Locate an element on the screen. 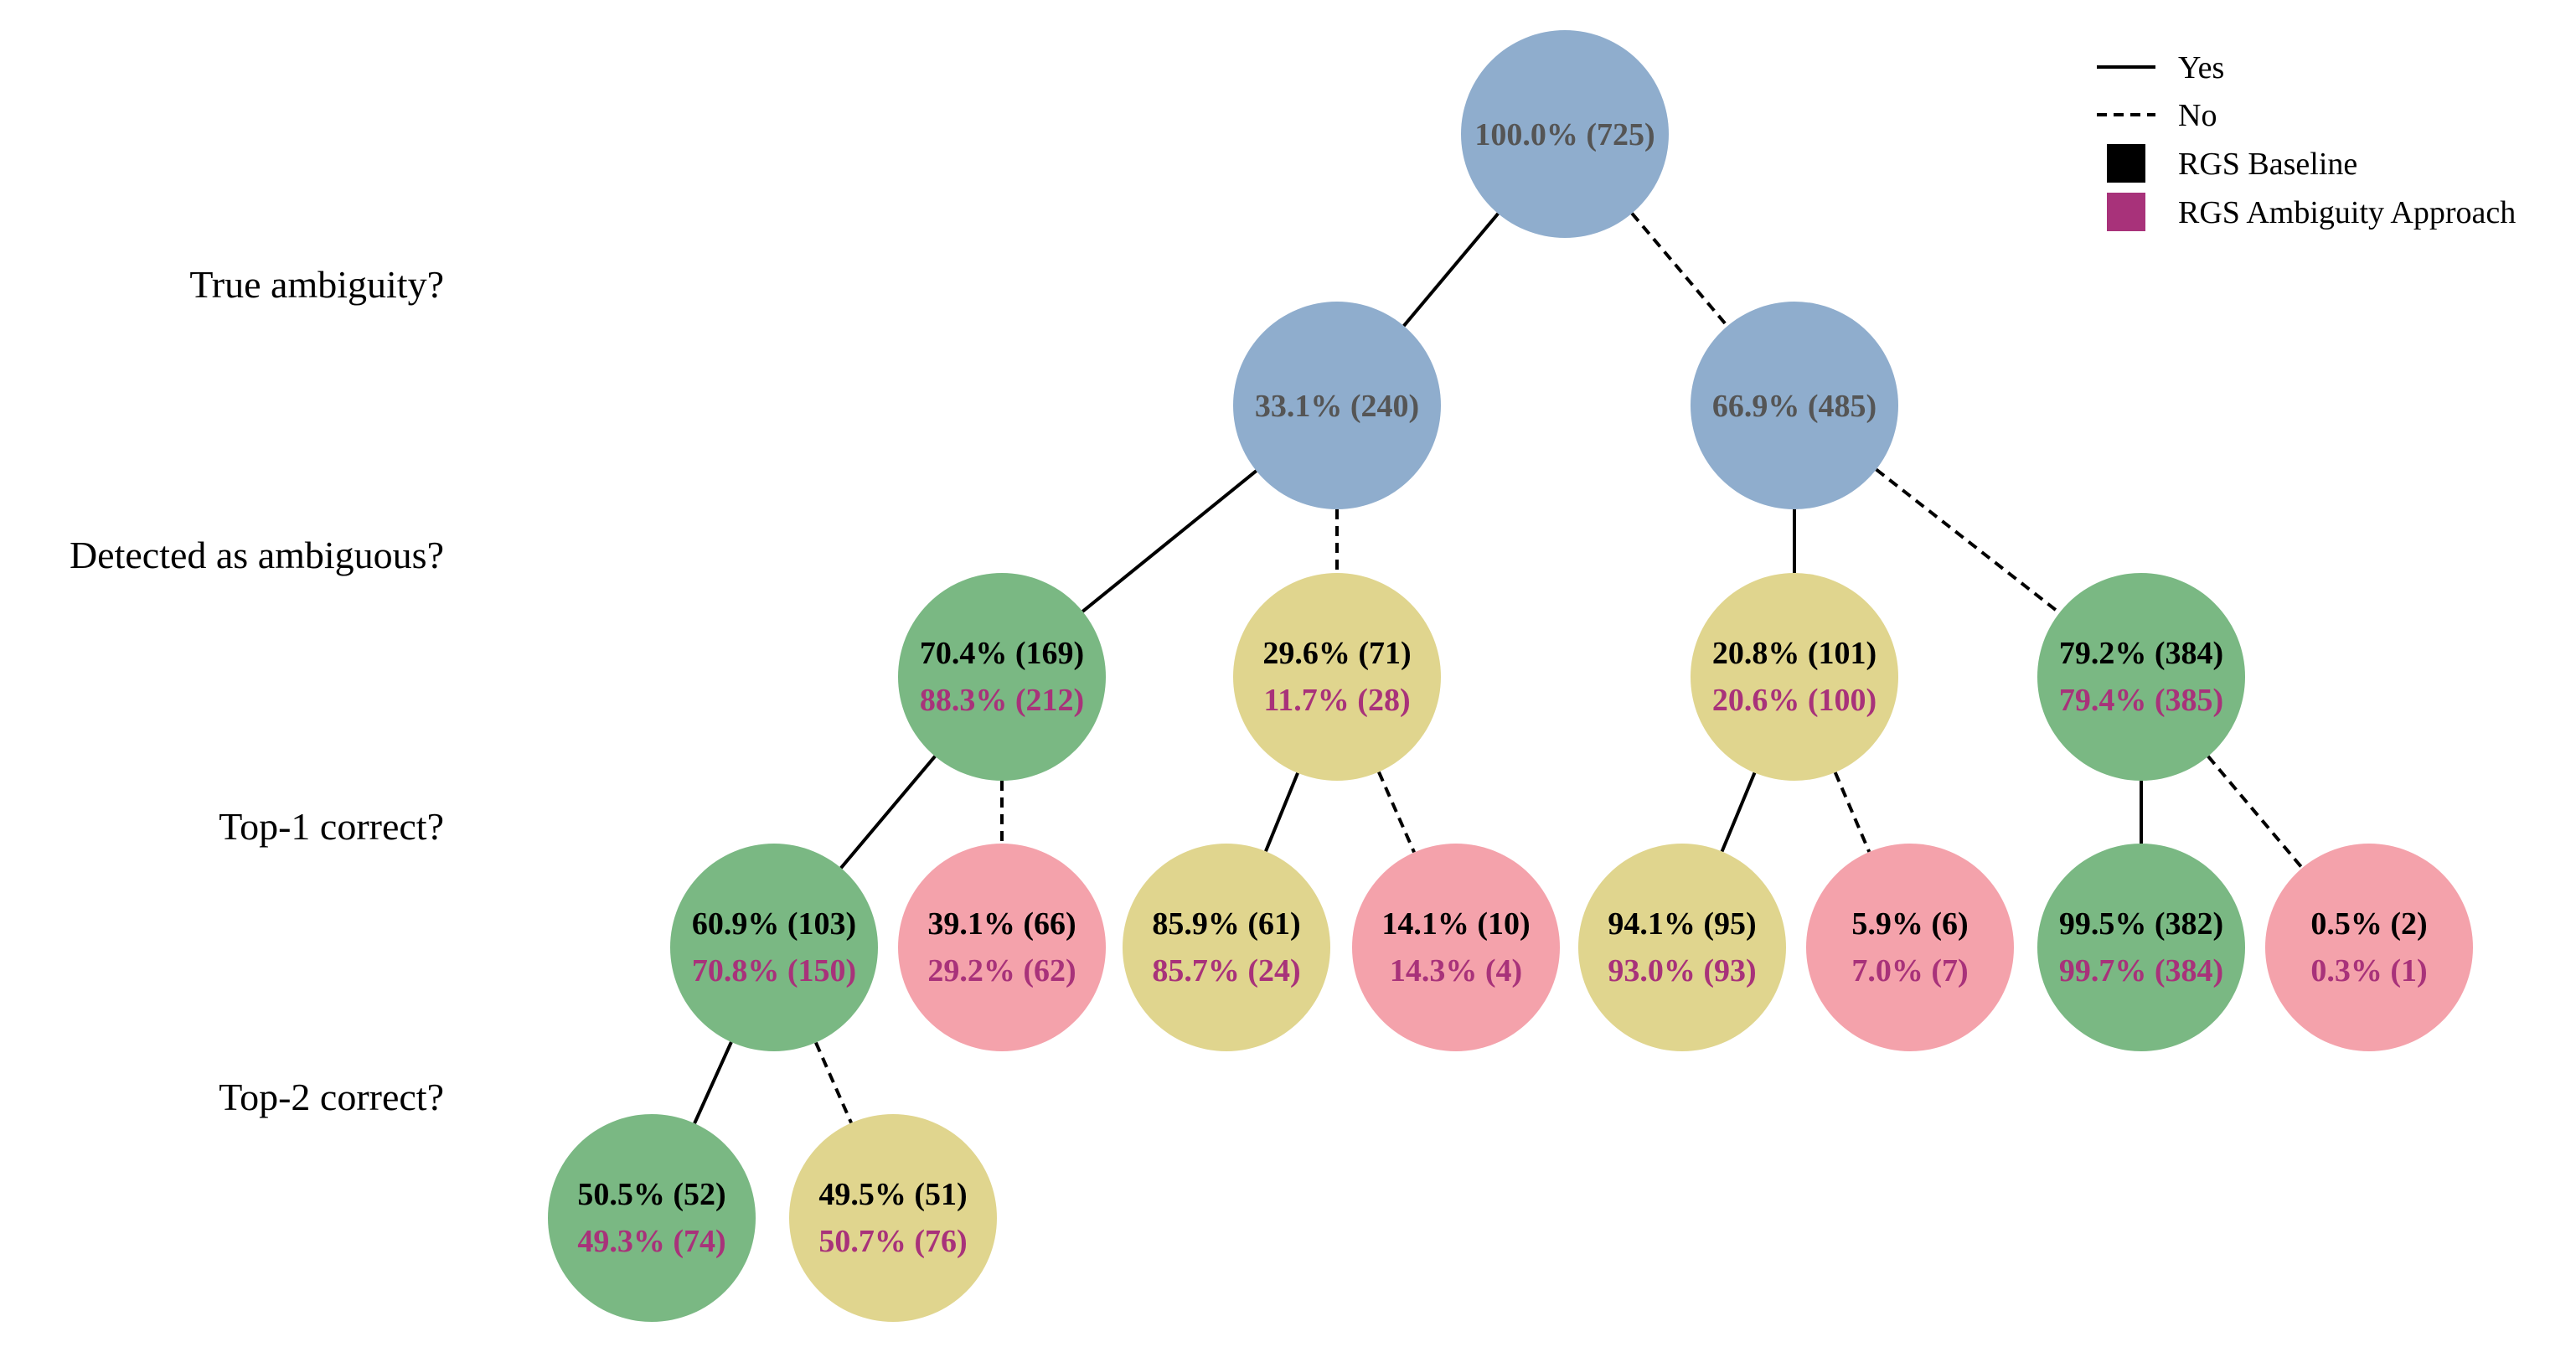  edge-no-ambig-no-to-an-notdetected is located at coordinates (1968, 541).